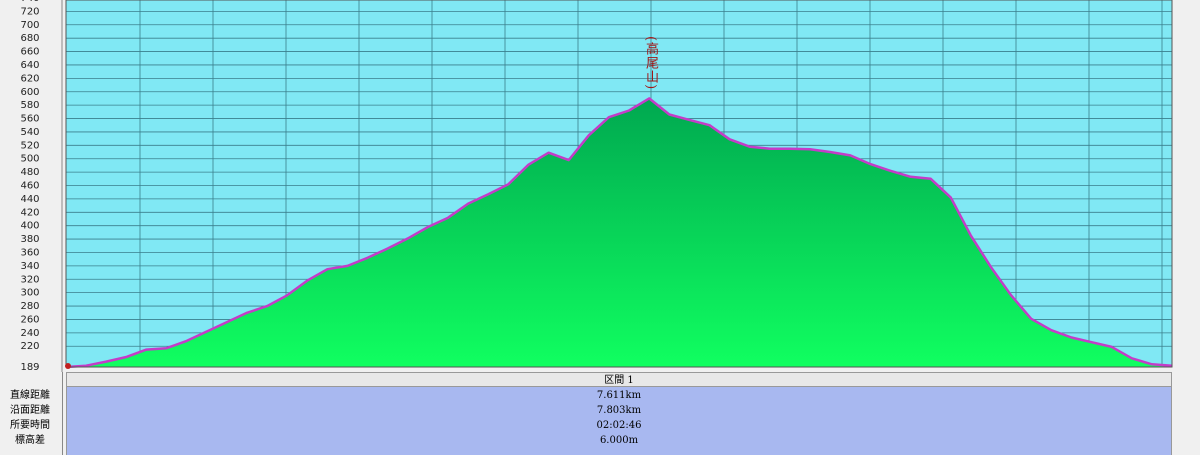 The image size is (1200, 455). Describe the element at coordinates (29, 25) in the screenshot. I see `y-tick-label: 700` at that location.